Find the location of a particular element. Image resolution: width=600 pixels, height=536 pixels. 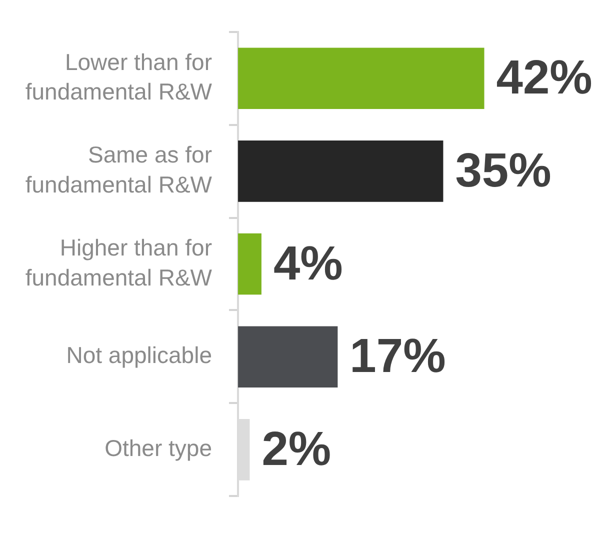

y-tick-label: Not applicable is located at coordinates (139, 355).